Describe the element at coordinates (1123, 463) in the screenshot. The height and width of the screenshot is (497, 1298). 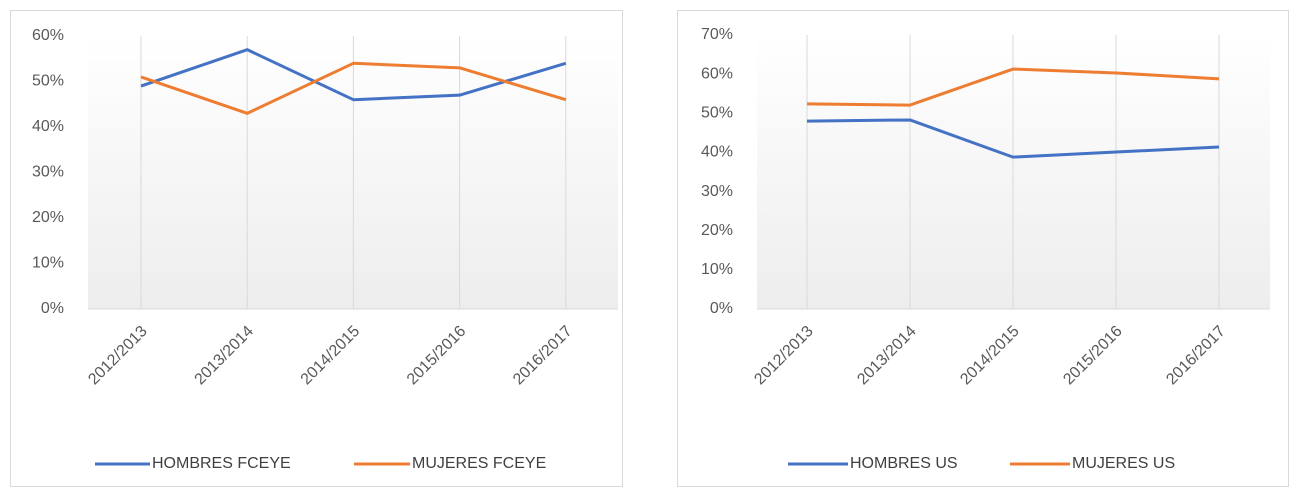
I see `legend-label: MUJERES US` at that location.